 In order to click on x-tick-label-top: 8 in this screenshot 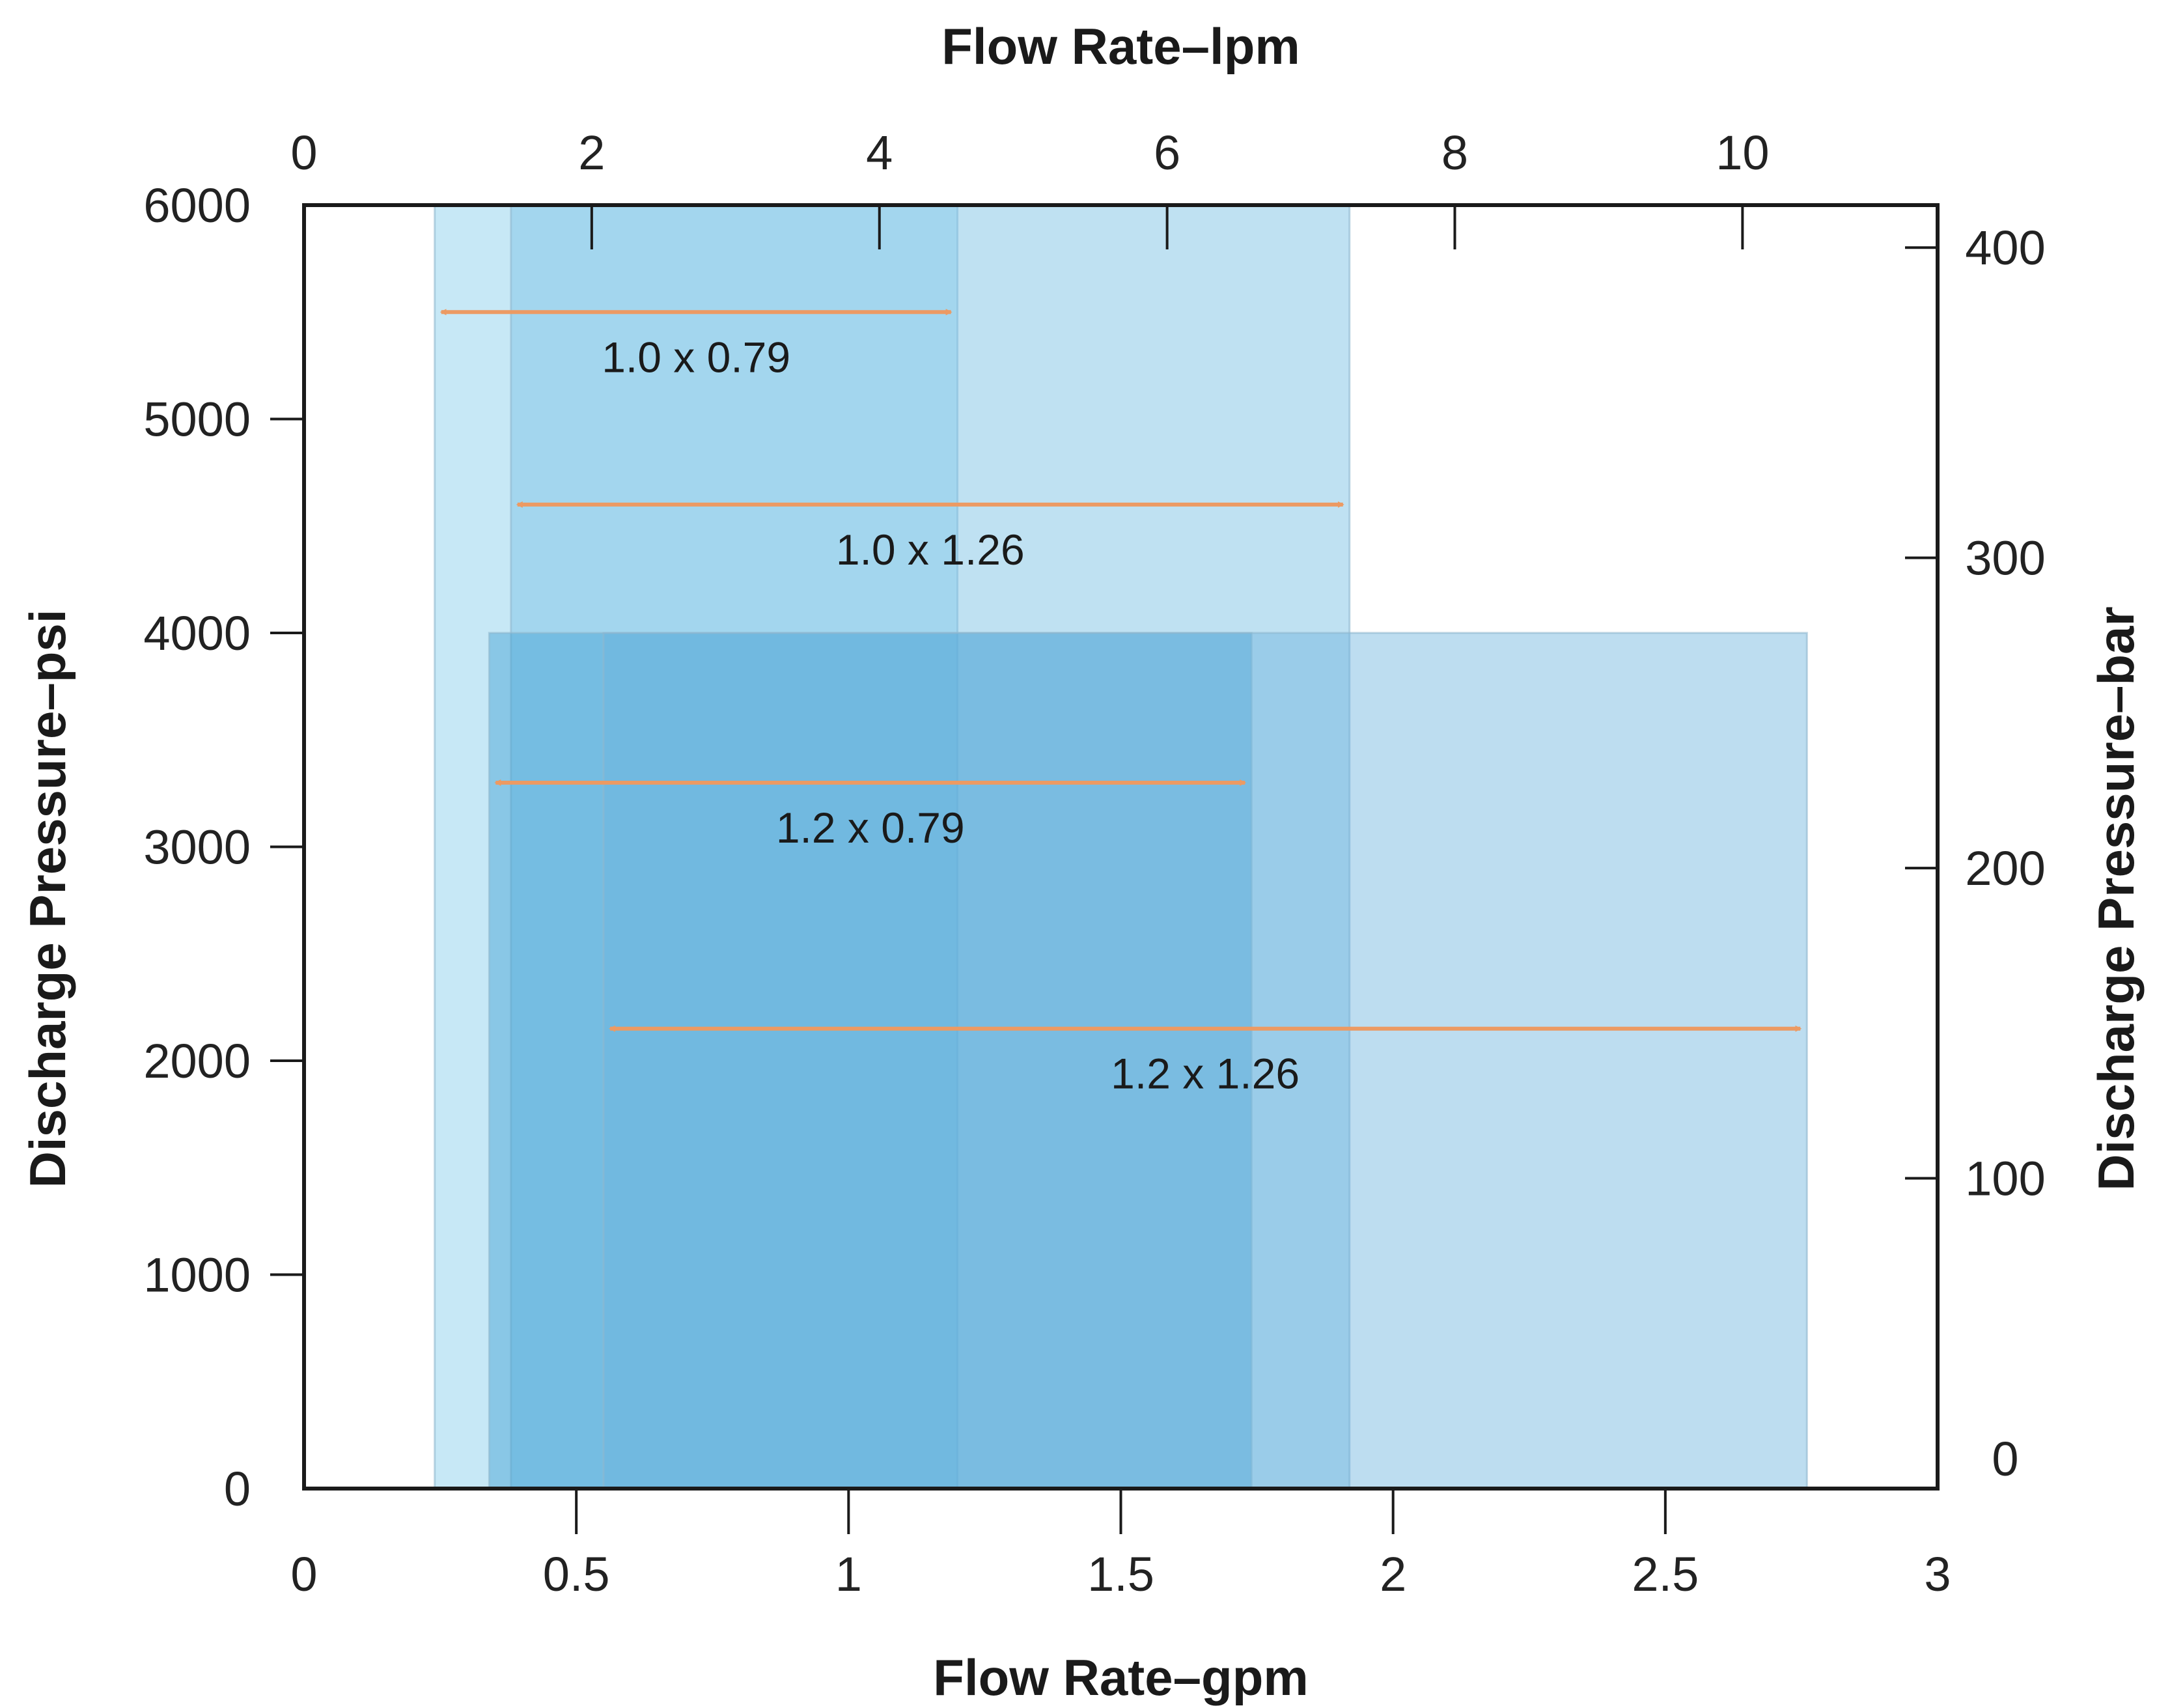, I will do `click(1454, 153)`.